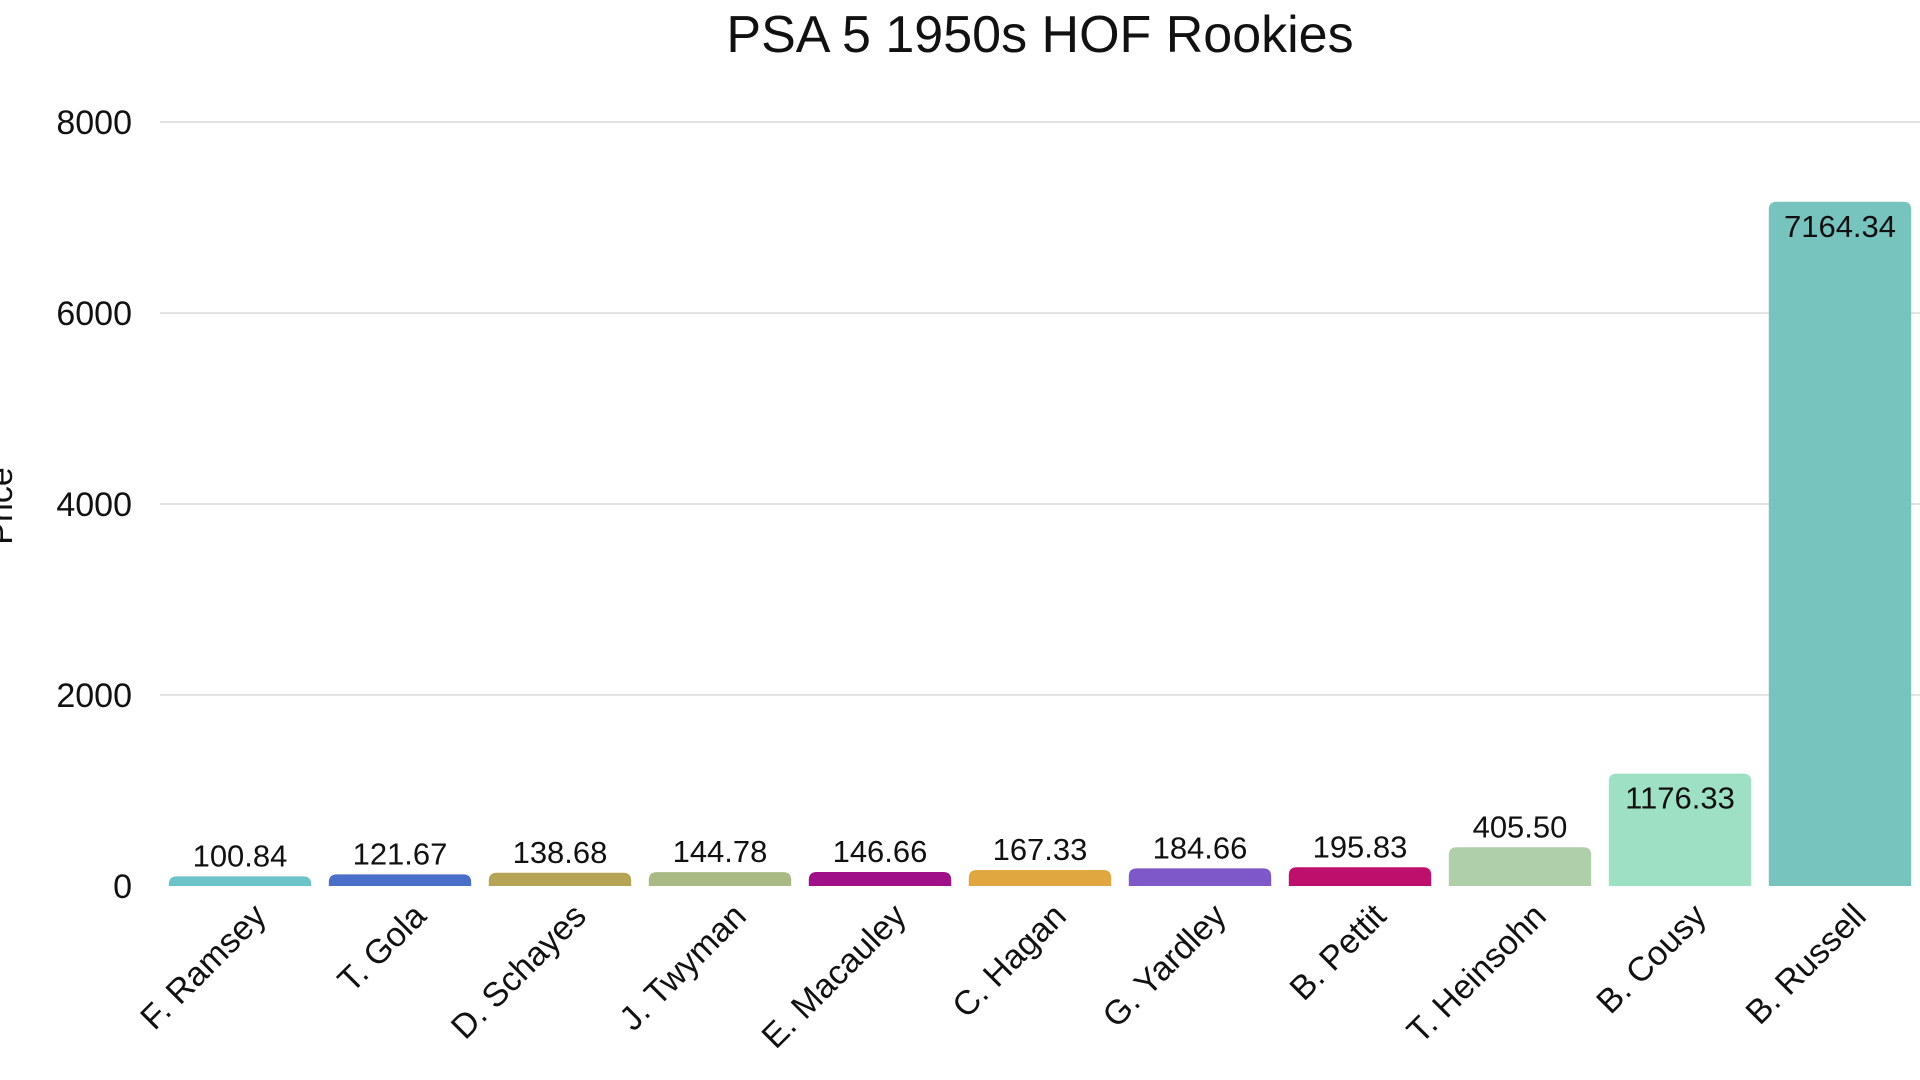 The width and height of the screenshot is (1920, 1080). I want to click on bar-t-heinsohn, so click(1520, 866).